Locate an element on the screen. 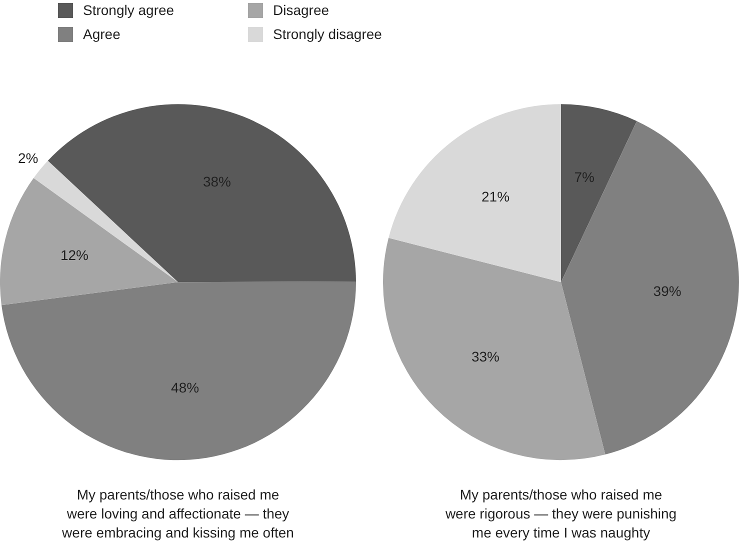 Image resolution: width=739 pixels, height=549 pixels. data-label: 33% is located at coordinates (485, 356).